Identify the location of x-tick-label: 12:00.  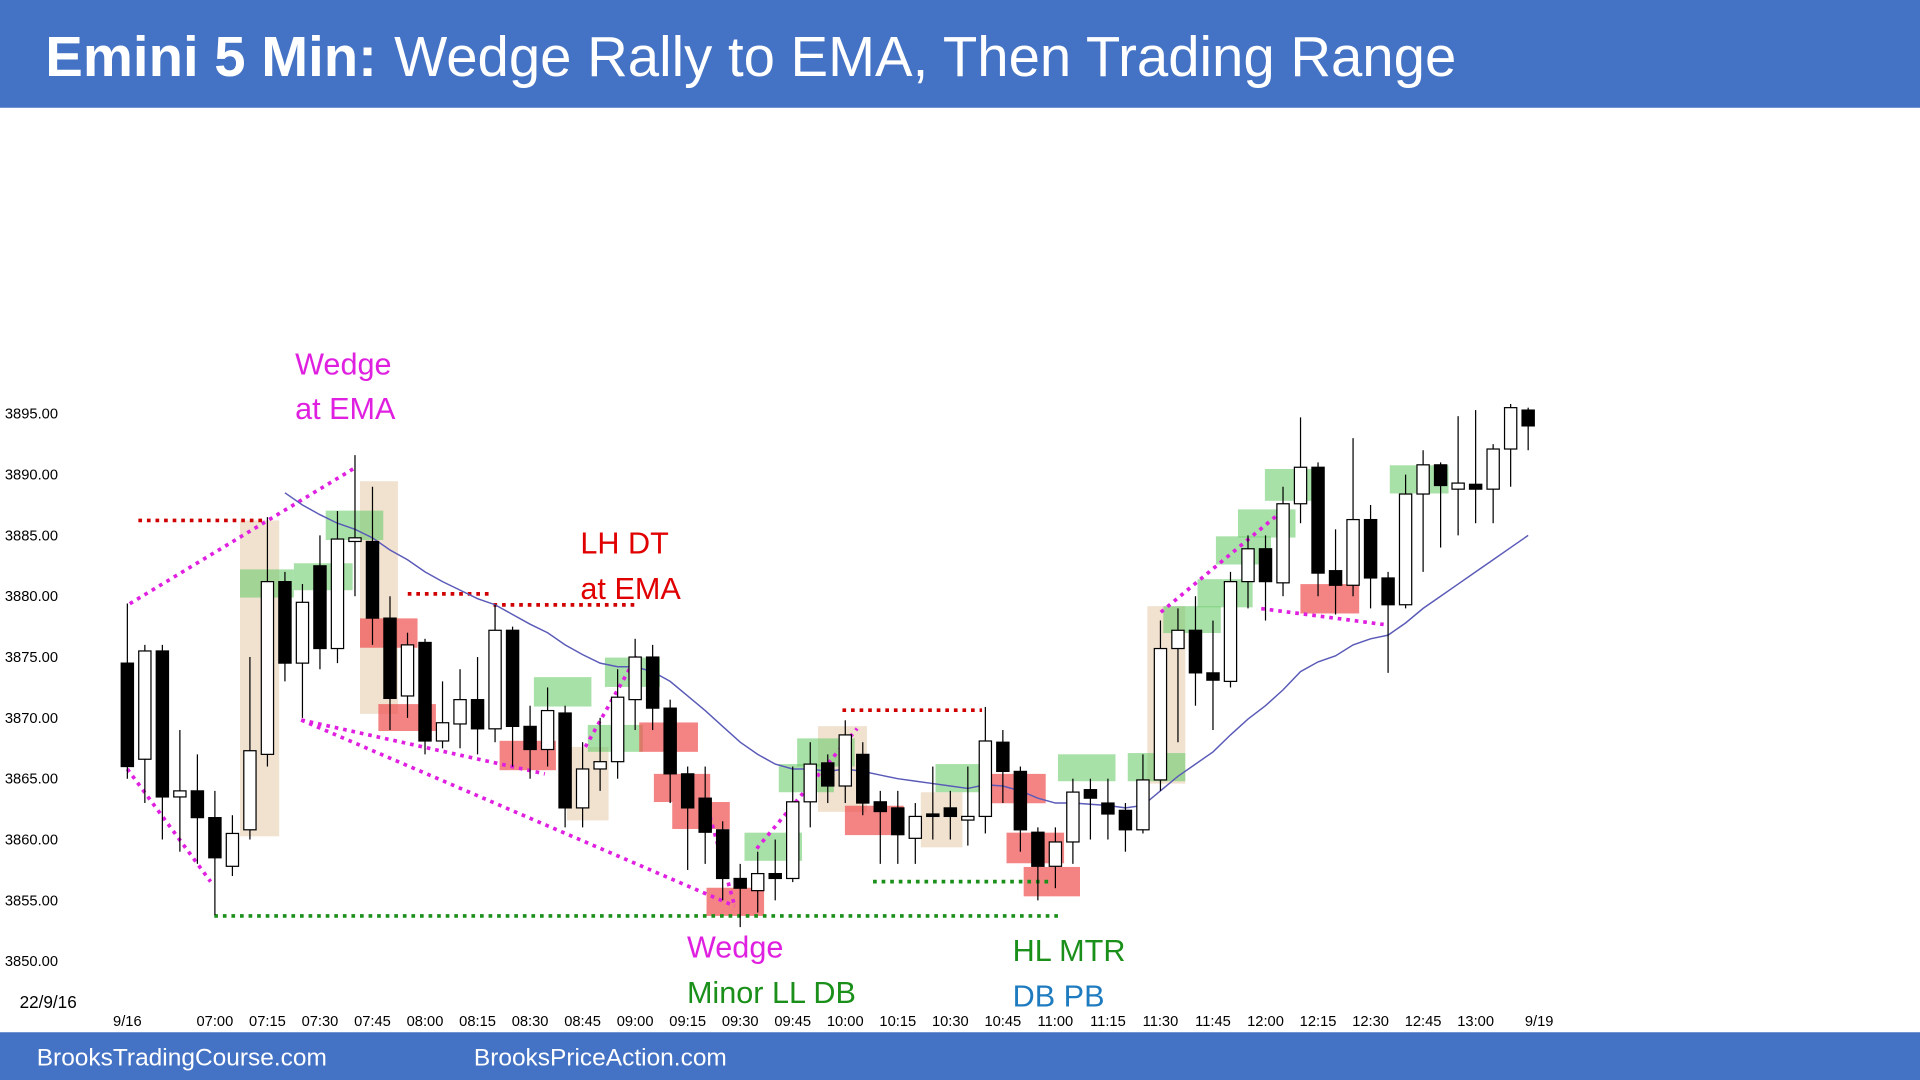
(1265, 1022).